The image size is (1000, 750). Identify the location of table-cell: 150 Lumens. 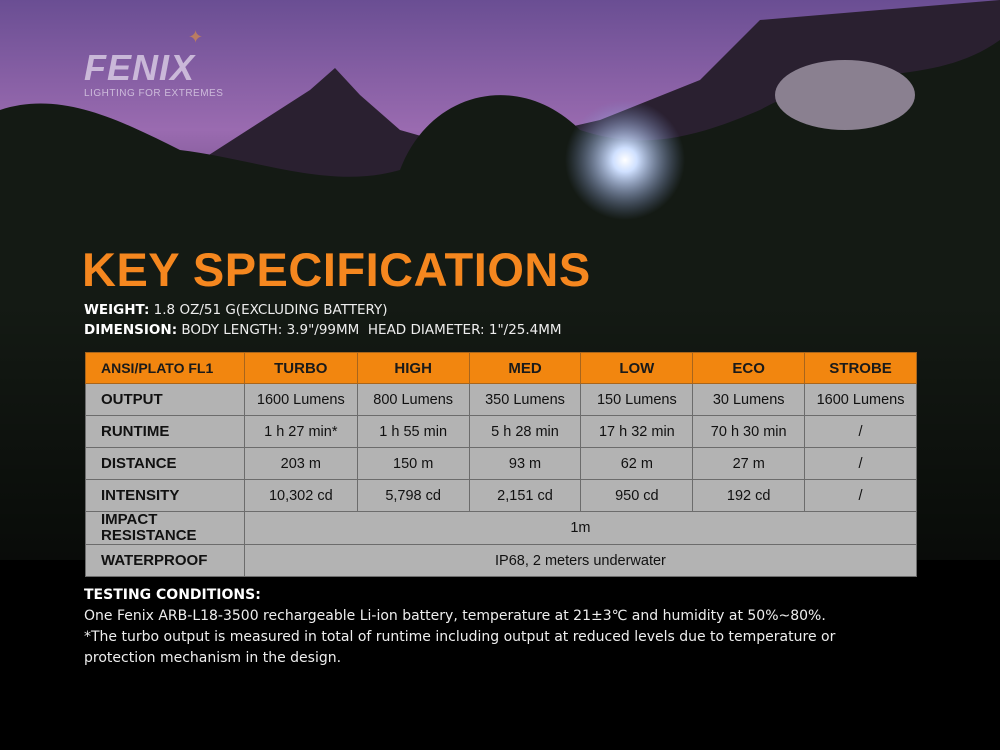
(637, 399).